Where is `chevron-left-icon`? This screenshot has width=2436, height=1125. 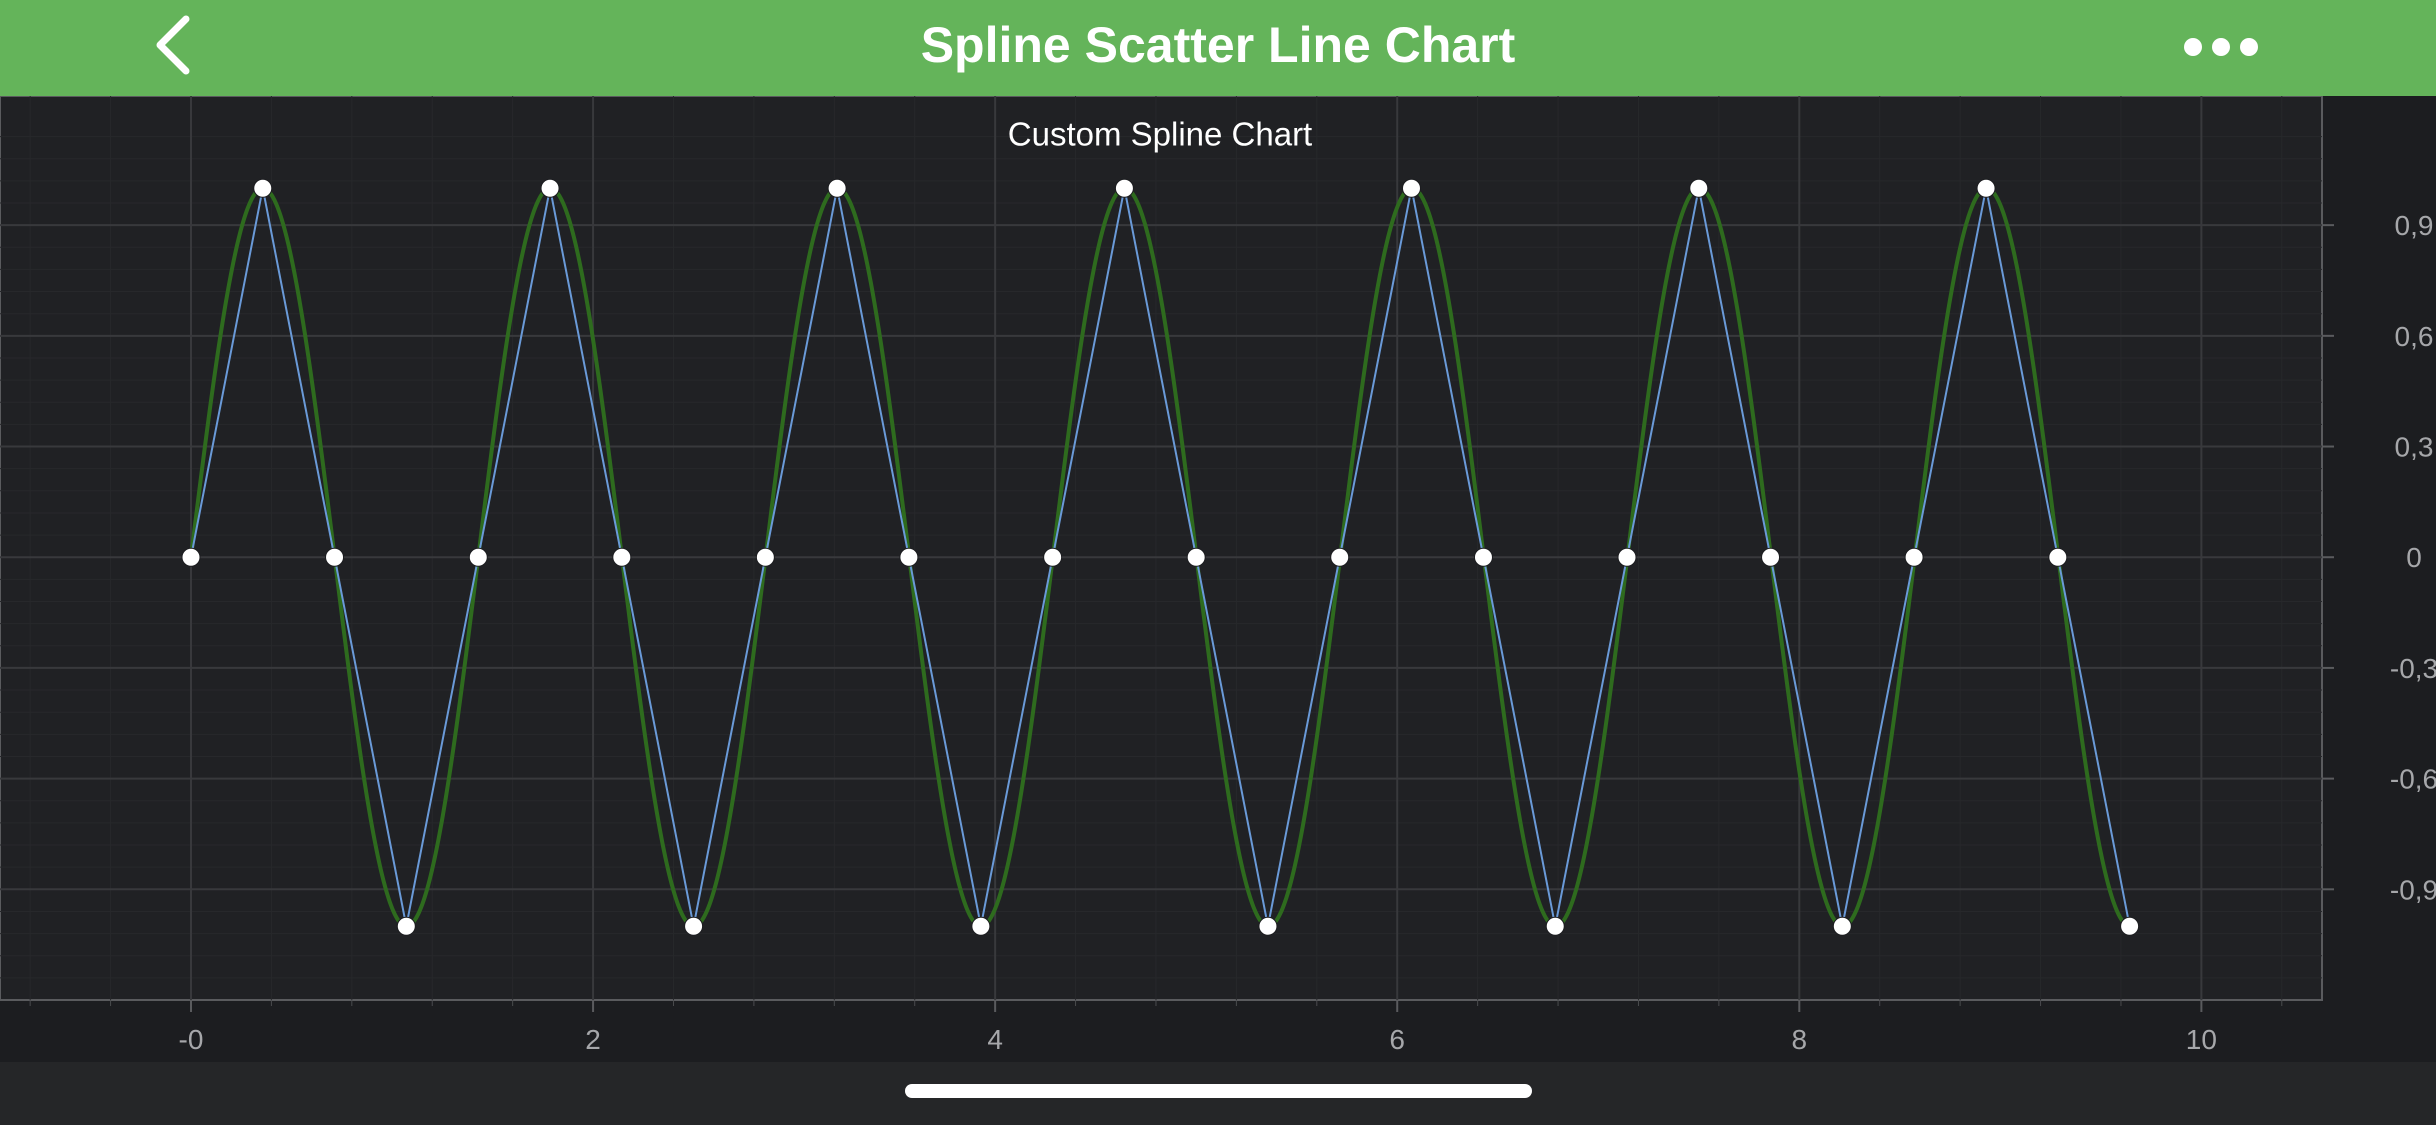 chevron-left-icon is located at coordinates (173, 45).